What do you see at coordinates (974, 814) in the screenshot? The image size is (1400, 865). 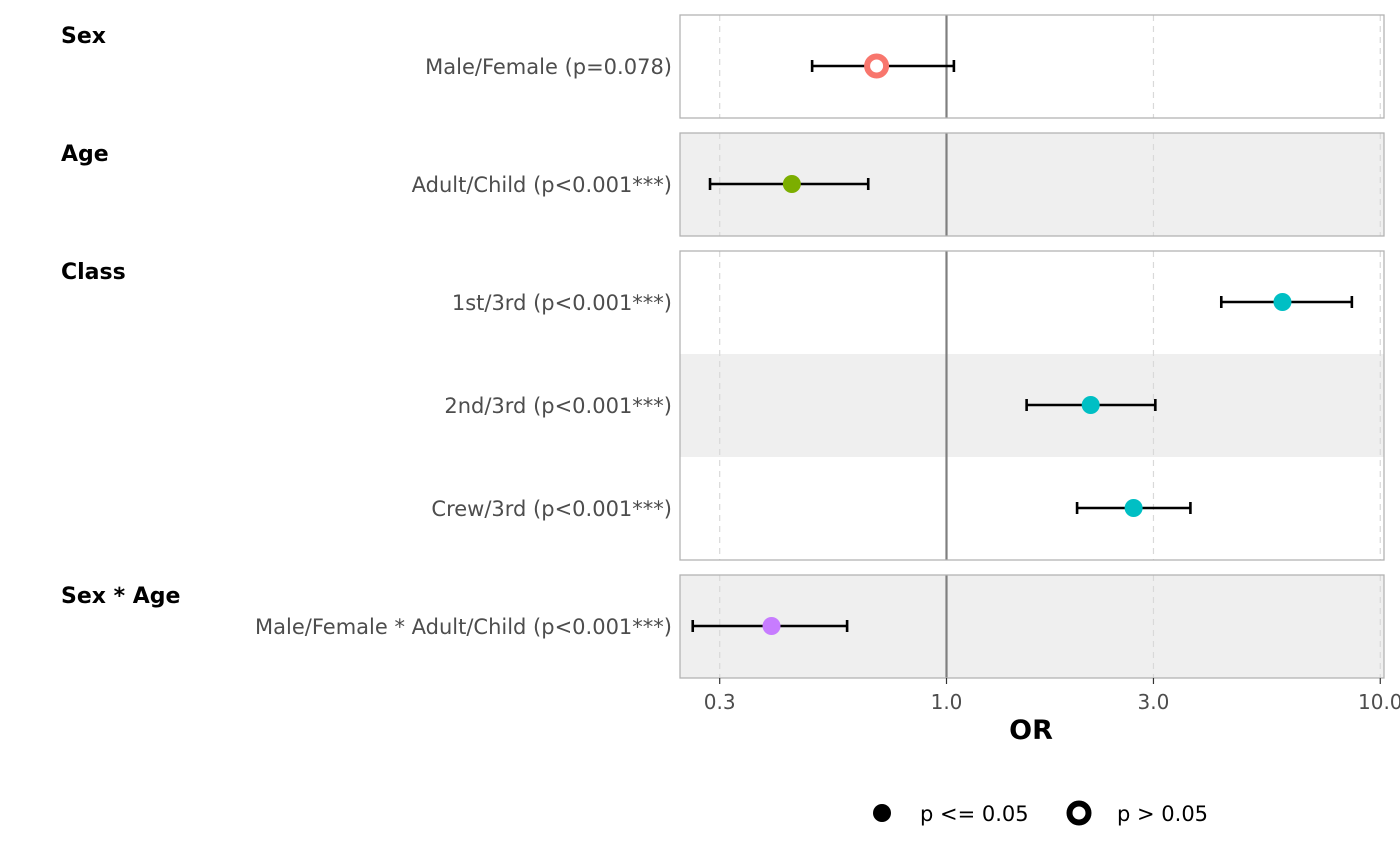 I see `legend-label: p <= 0.05` at bounding box center [974, 814].